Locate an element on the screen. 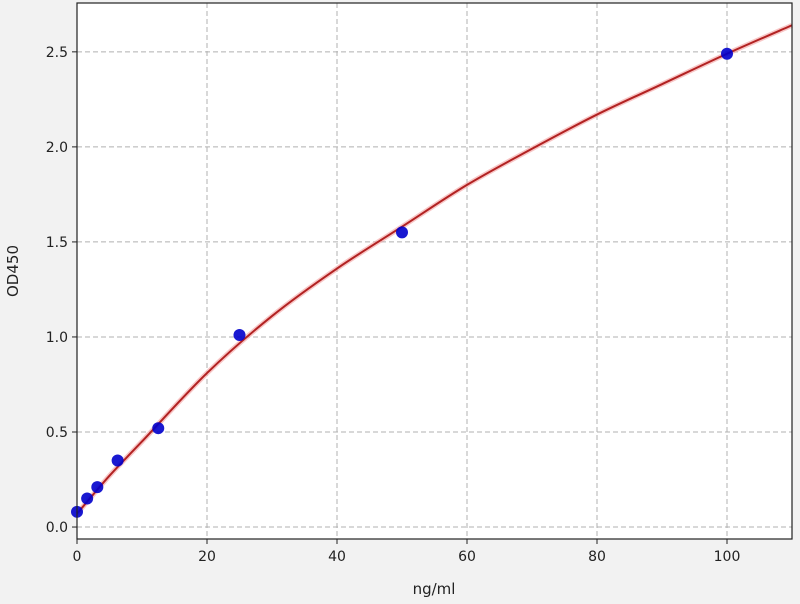 Image resolution: width=800 pixels, height=604 pixels. y-tick-label: 0.0 is located at coordinates (57, 528).